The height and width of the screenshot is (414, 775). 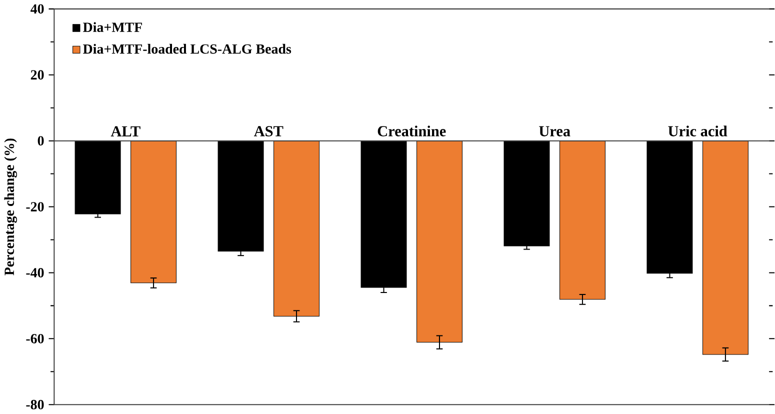 I want to click on y-tick-label: -60, so click(x=35, y=339).